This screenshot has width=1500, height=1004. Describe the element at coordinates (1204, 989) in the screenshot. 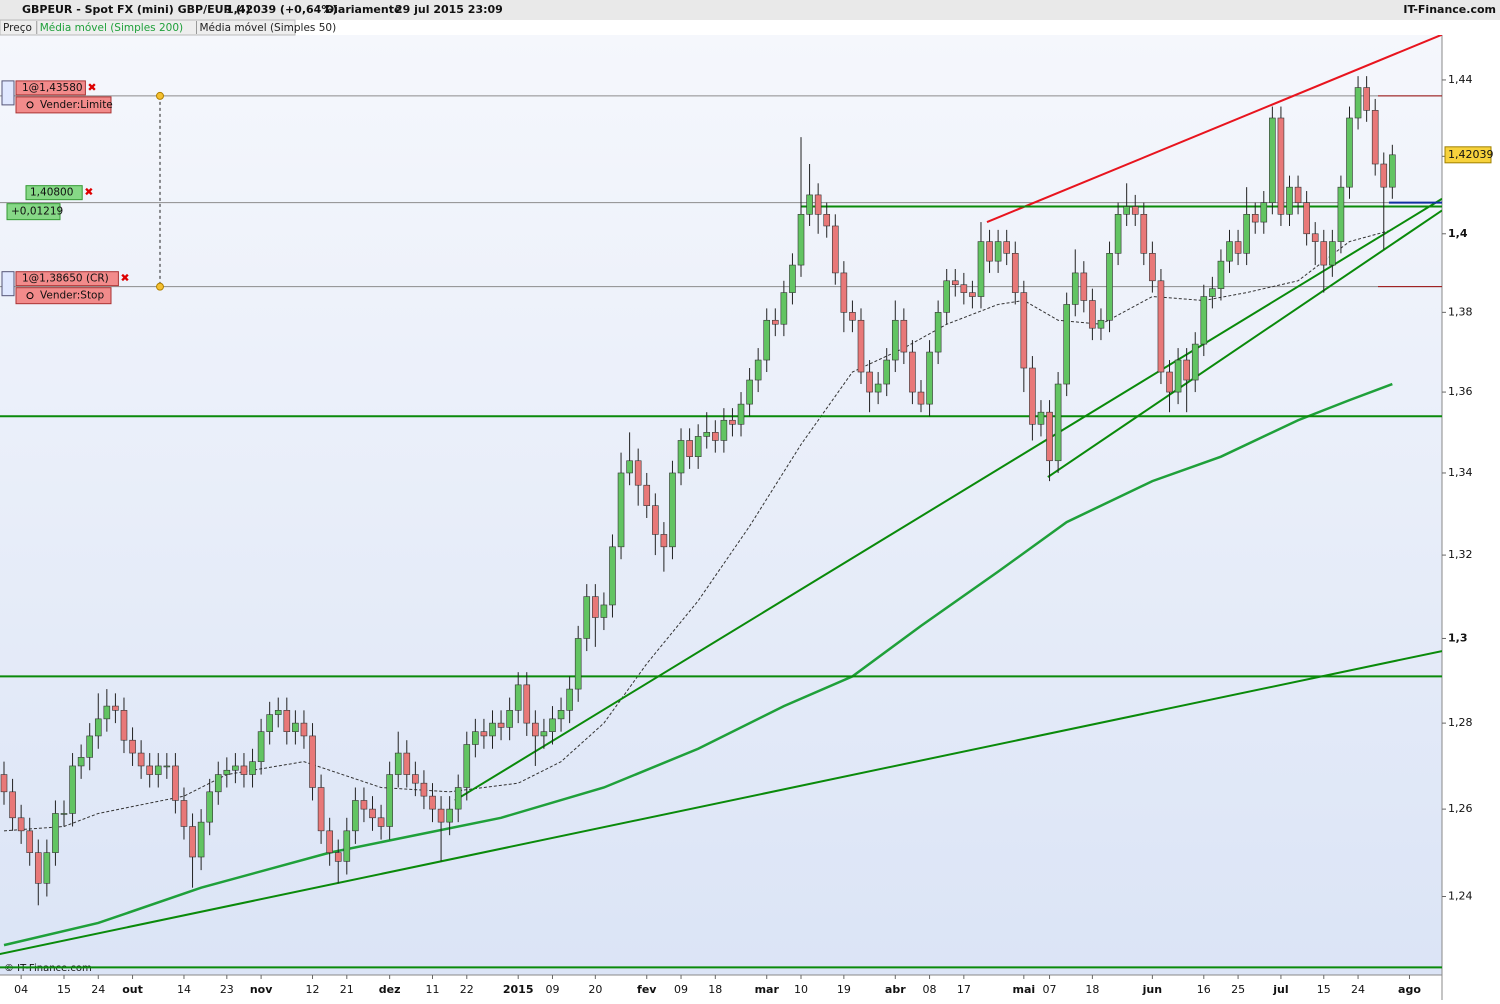

I see `x-tick-label: 16` at that location.